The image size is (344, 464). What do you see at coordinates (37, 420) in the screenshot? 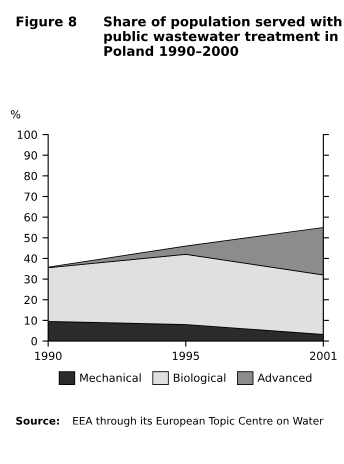
I see `source-note: Source:` at bounding box center [37, 420].